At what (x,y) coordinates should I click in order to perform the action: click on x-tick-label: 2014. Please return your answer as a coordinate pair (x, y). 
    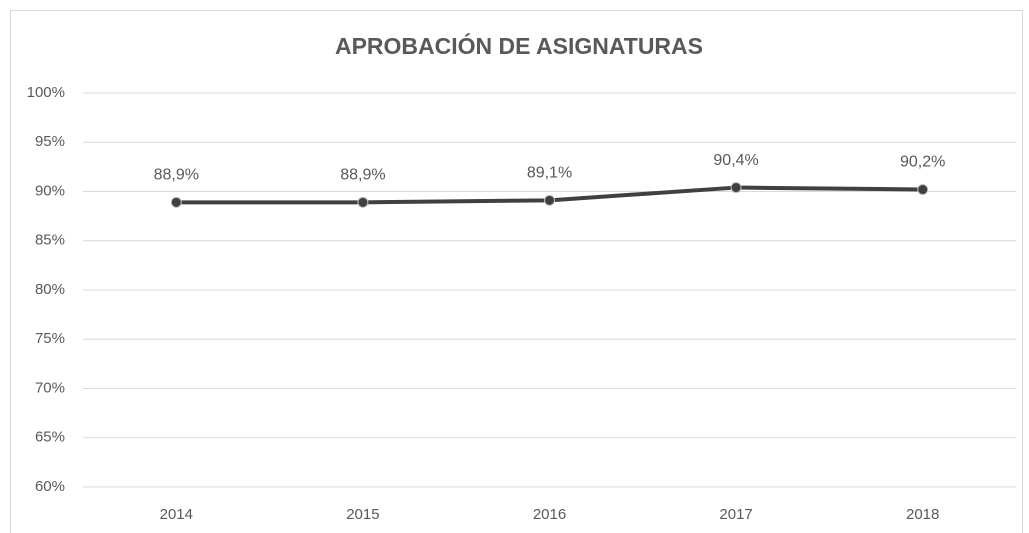
    Looking at the image, I should click on (176, 514).